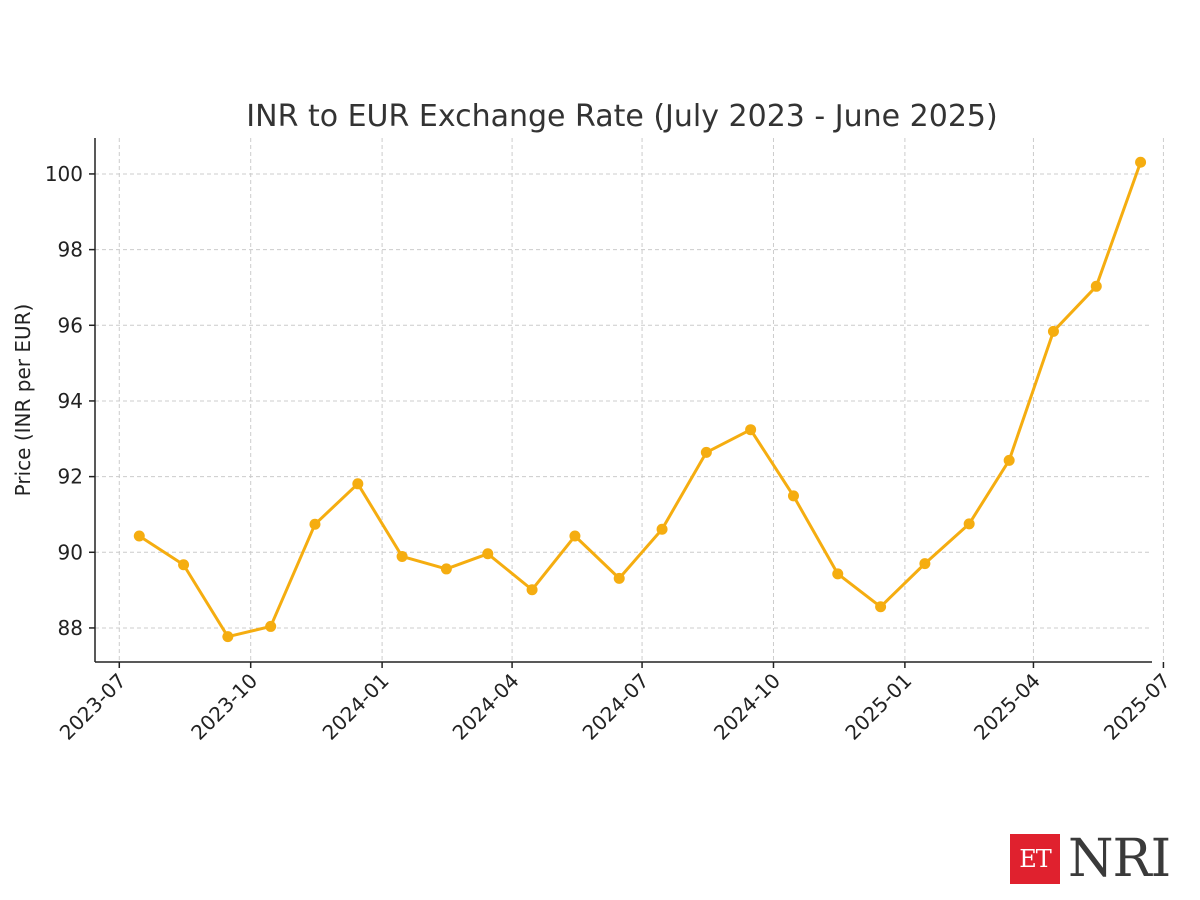  Describe the element at coordinates (93, 707) in the screenshot. I see `x-tick-label: 2023-07` at that location.